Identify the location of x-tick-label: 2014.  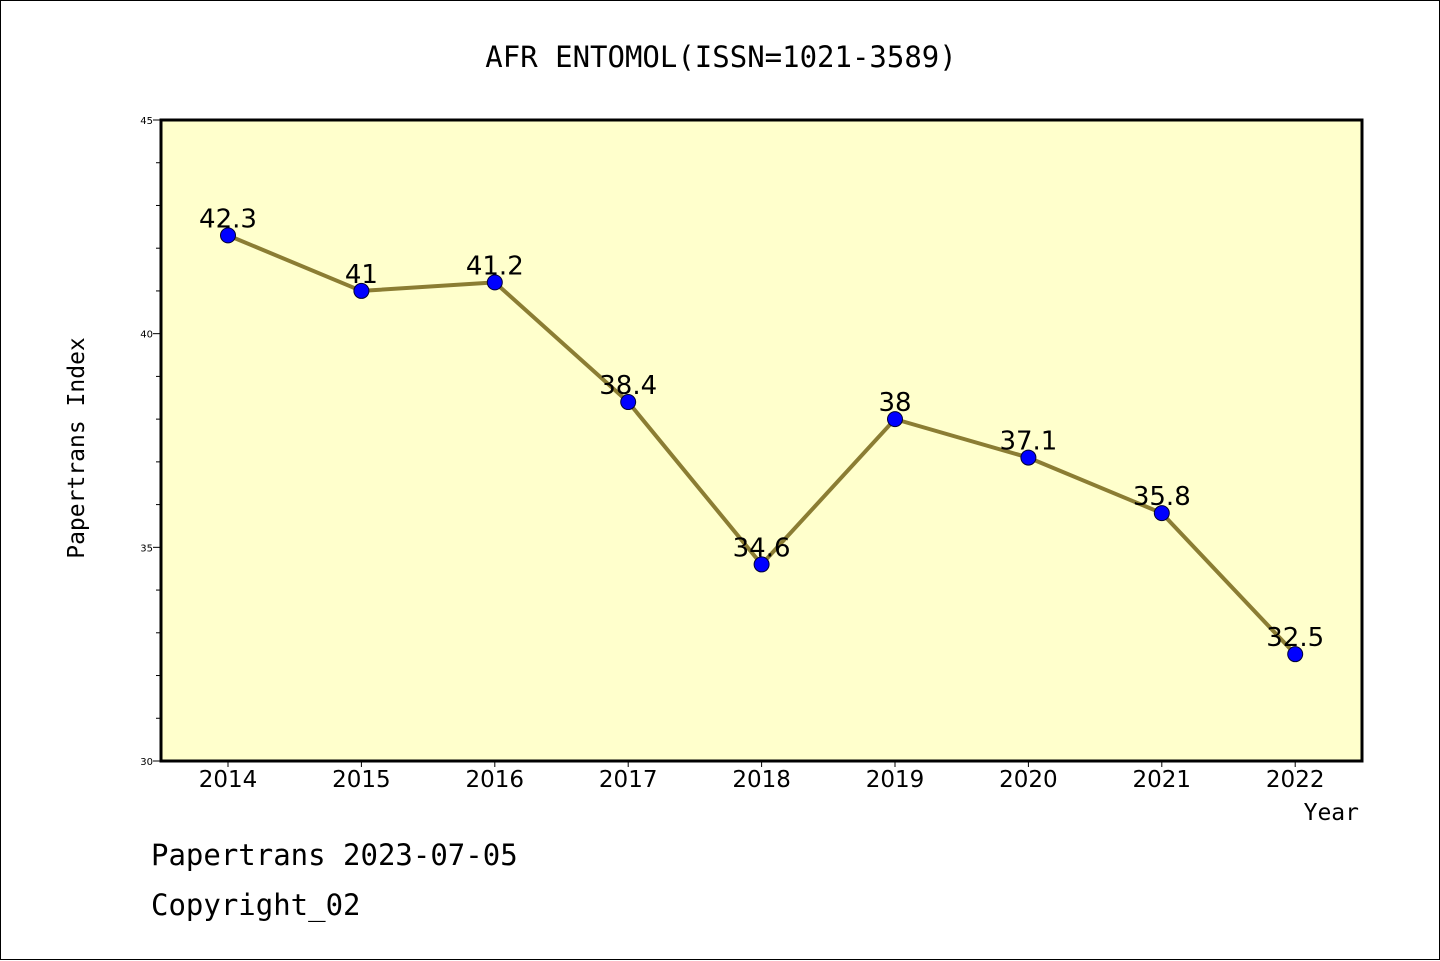
(228, 780).